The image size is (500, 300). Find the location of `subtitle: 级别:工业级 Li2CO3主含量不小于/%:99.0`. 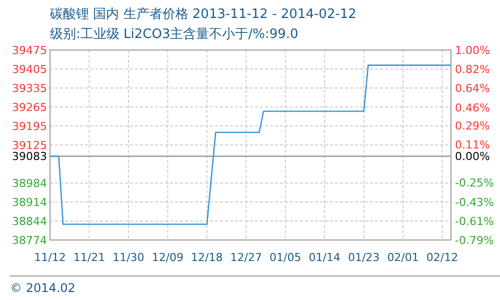

subtitle: 级别:工业级 Li2CO3主含量不小于/%:99.0 is located at coordinates (174, 34).